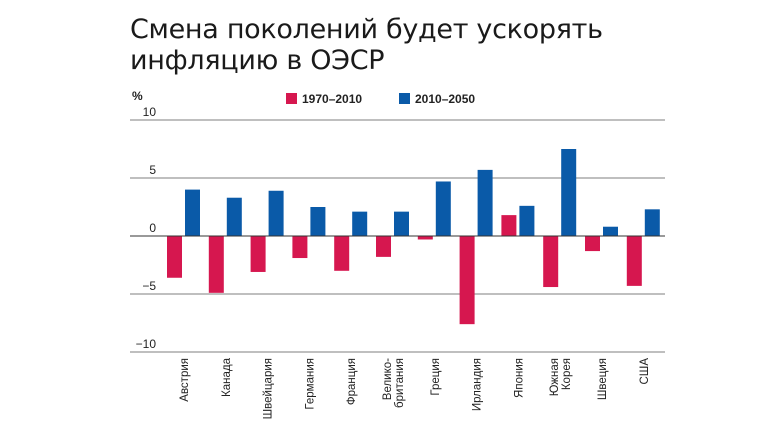 This screenshot has height=440, width=780. Describe the element at coordinates (445, 99) in the screenshot. I see `legend-label: 2010–2050` at that location.